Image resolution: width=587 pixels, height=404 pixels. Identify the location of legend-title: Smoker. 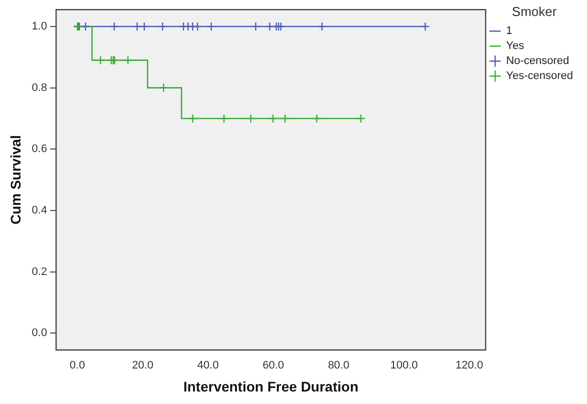
(535, 12).